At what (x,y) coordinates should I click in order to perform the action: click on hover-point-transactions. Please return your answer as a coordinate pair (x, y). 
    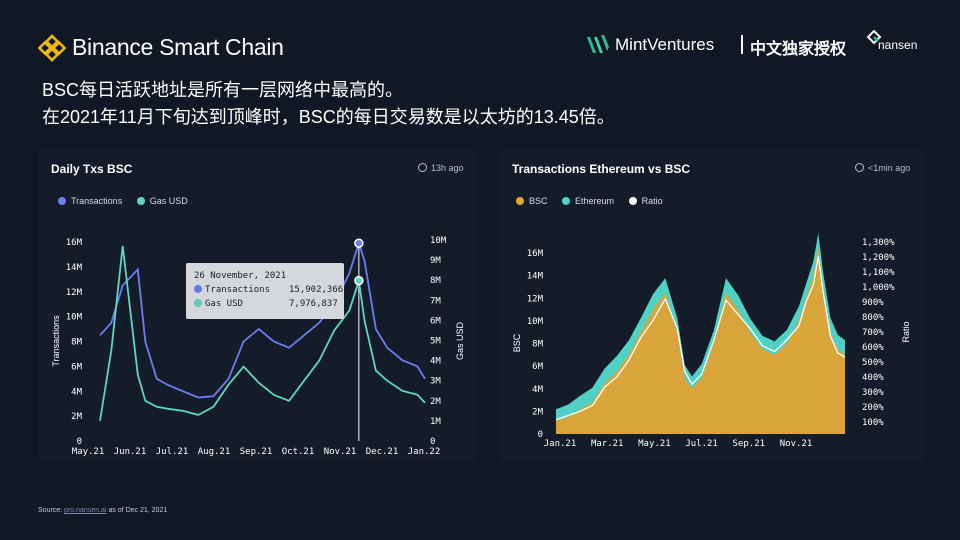
    Looking at the image, I should click on (359, 243).